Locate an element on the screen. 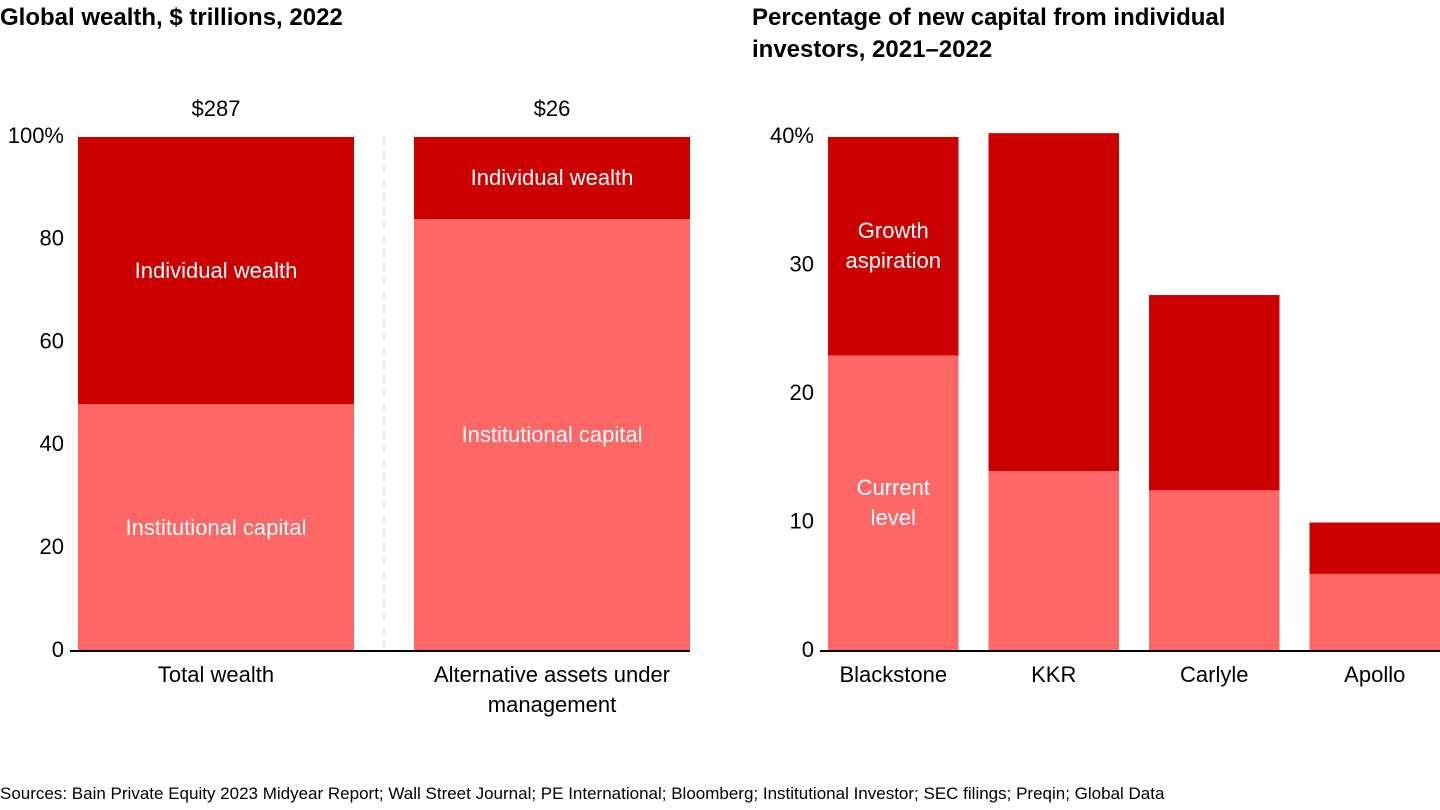 This screenshot has width=1440, height=810. segment-label: Growth aspiration is located at coordinates (893, 246).